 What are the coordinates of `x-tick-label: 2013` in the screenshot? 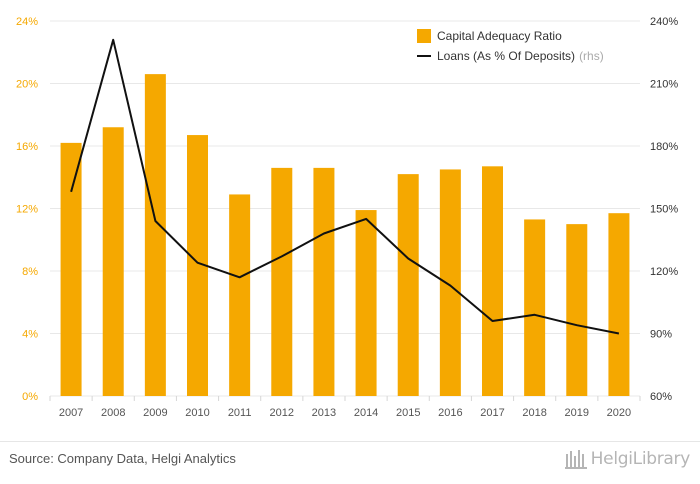 It's located at (324, 413).